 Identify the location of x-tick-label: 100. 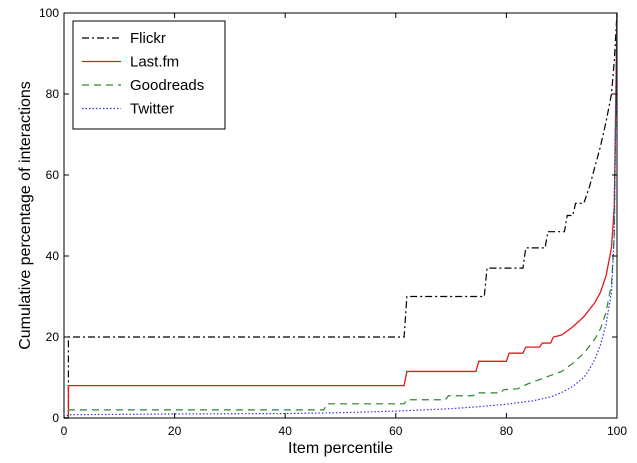
(617, 431).